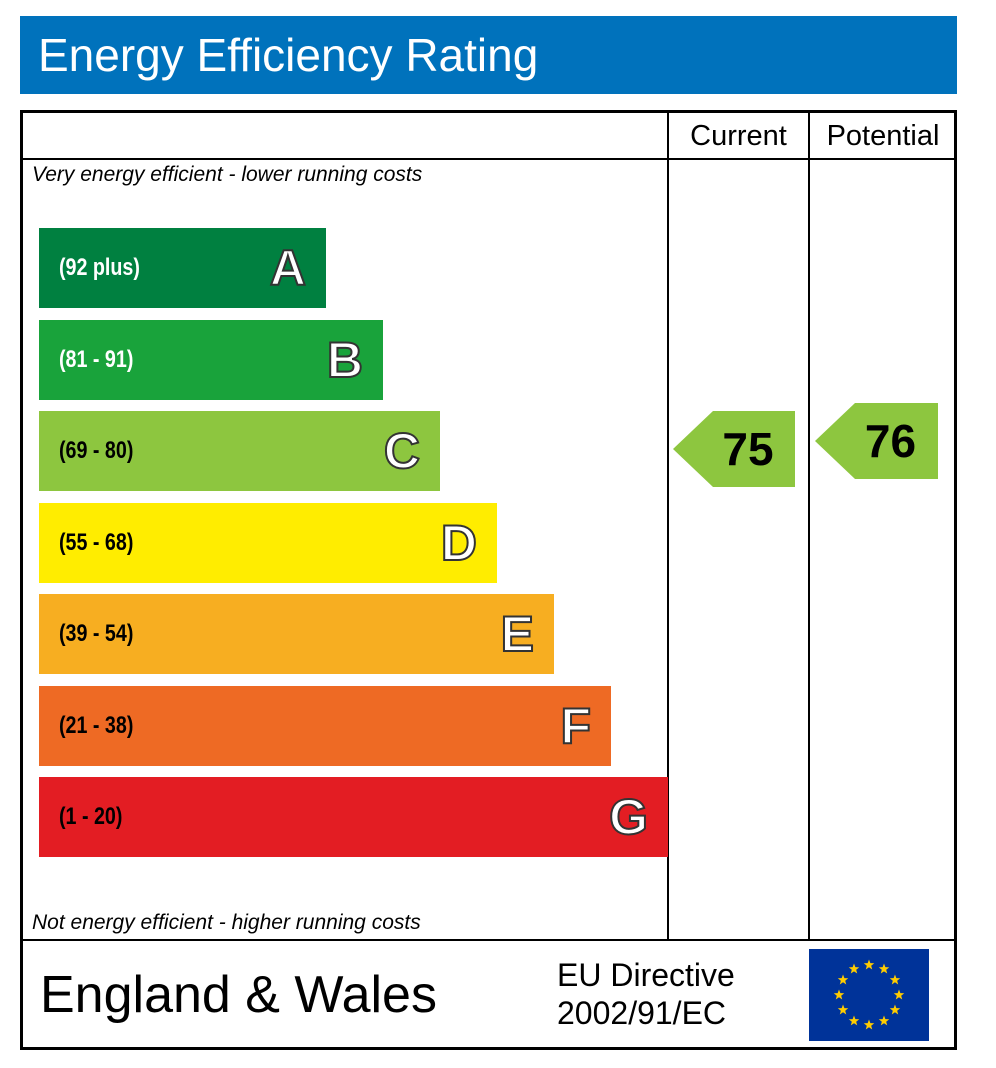 The width and height of the screenshot is (996, 1068). What do you see at coordinates (96, 359) in the screenshot?
I see `band-range-label: (81 - 91)` at bounding box center [96, 359].